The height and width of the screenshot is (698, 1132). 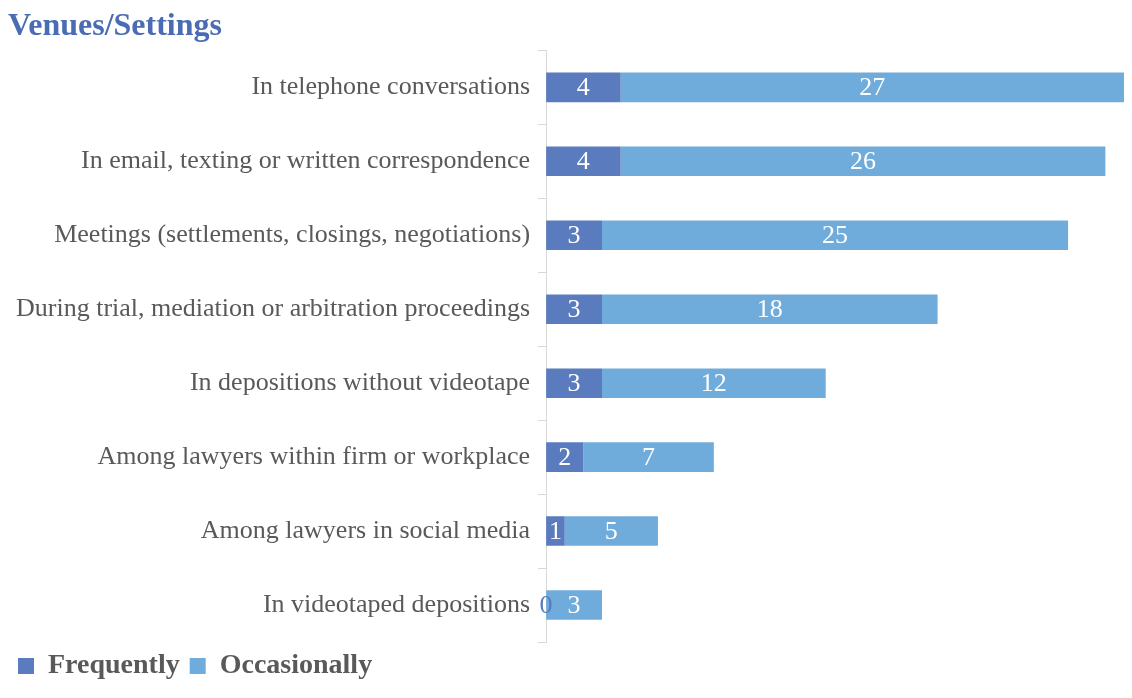 What do you see at coordinates (314, 455) in the screenshot?
I see `y-tick-label: Among lawyers within firm or workplace` at bounding box center [314, 455].